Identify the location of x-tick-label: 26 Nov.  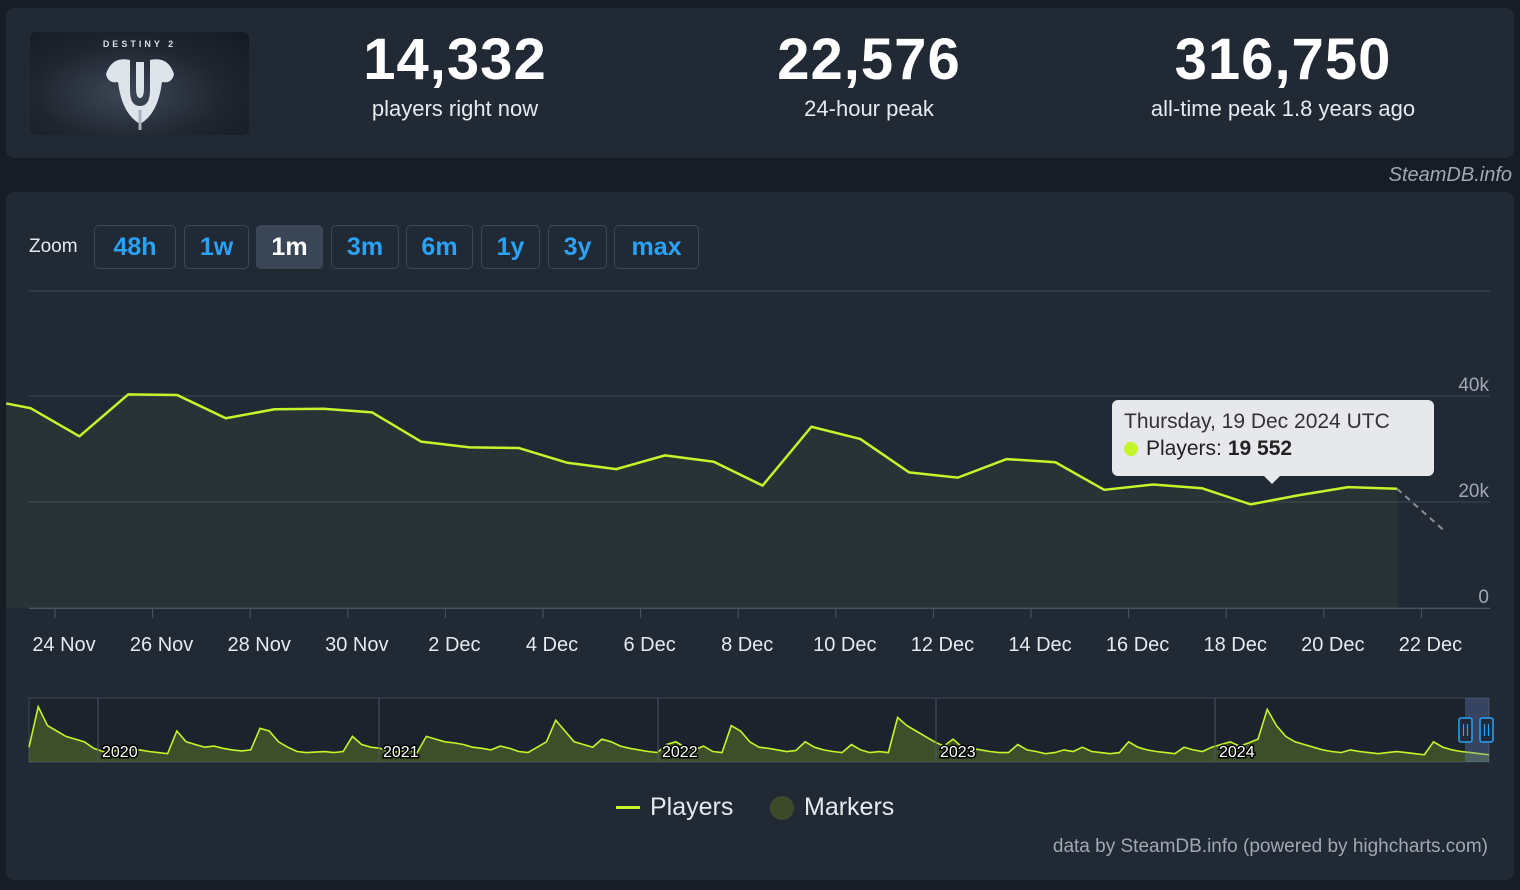
(161, 645).